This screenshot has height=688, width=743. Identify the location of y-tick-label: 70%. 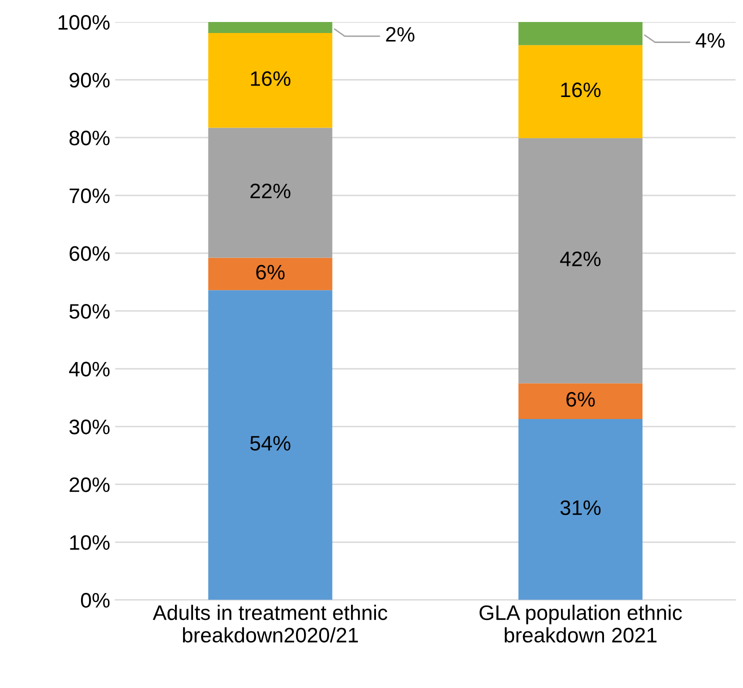
(90, 196).